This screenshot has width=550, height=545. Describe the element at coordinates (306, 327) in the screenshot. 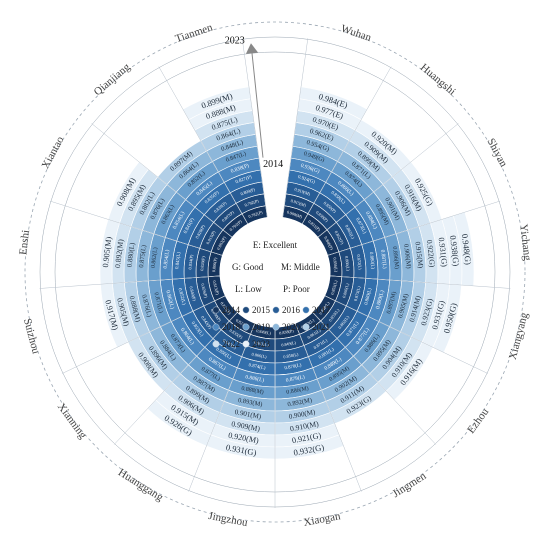

I see `year-legend-dot-2021` at that location.